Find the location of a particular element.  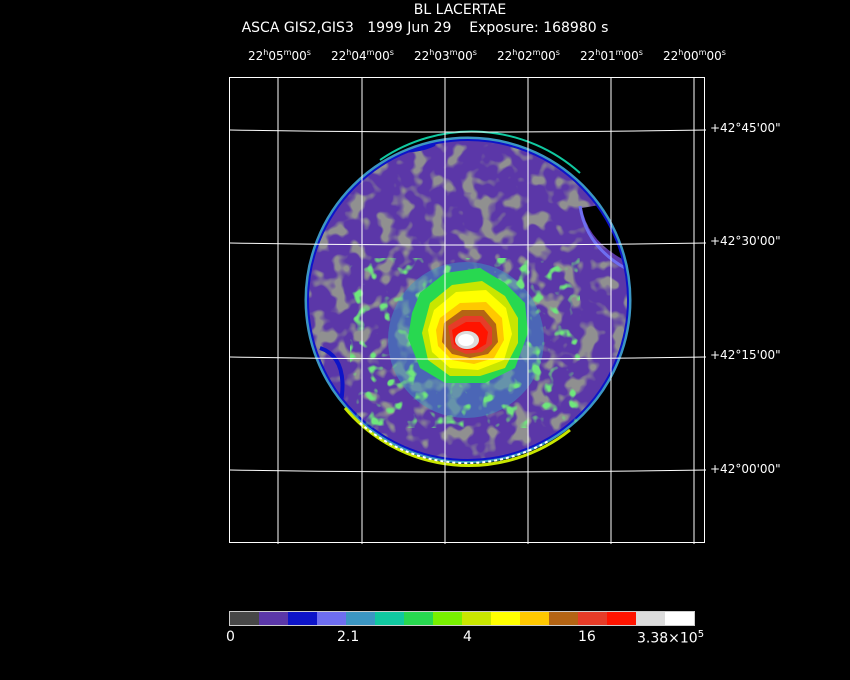

colorbar-label-max: 3.38×10⁵ is located at coordinates (671, 638).